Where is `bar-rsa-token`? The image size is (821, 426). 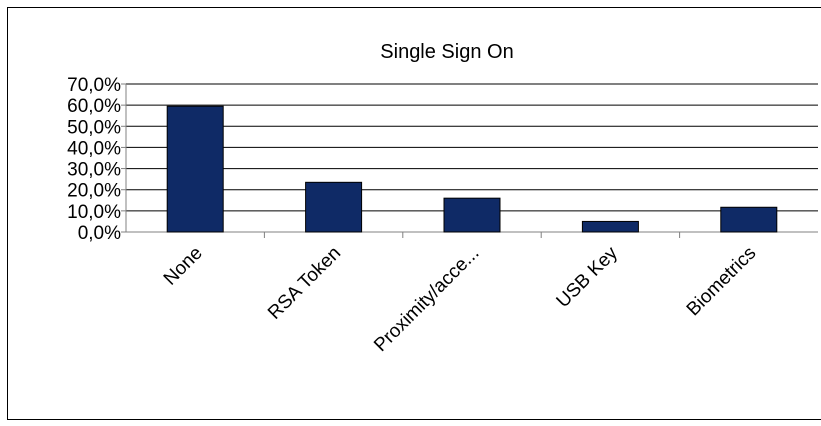 bar-rsa-token is located at coordinates (334, 207).